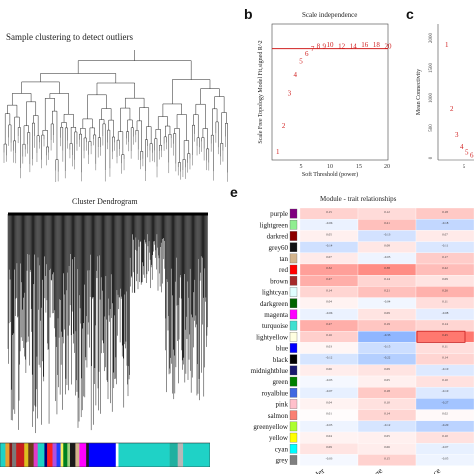  I want to click on cluster-dendrogram-title: Cluster Dendrogram, so click(105, 201).